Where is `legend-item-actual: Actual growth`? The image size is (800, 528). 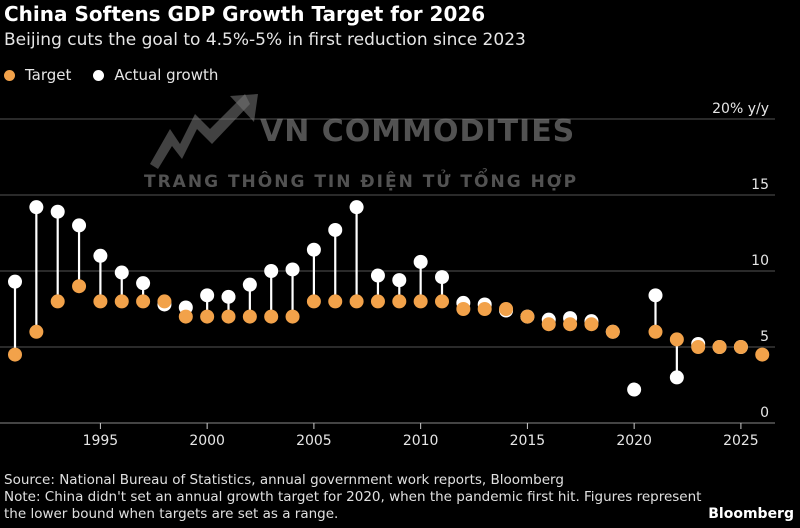 legend-item-actual: Actual growth is located at coordinates (155, 75).